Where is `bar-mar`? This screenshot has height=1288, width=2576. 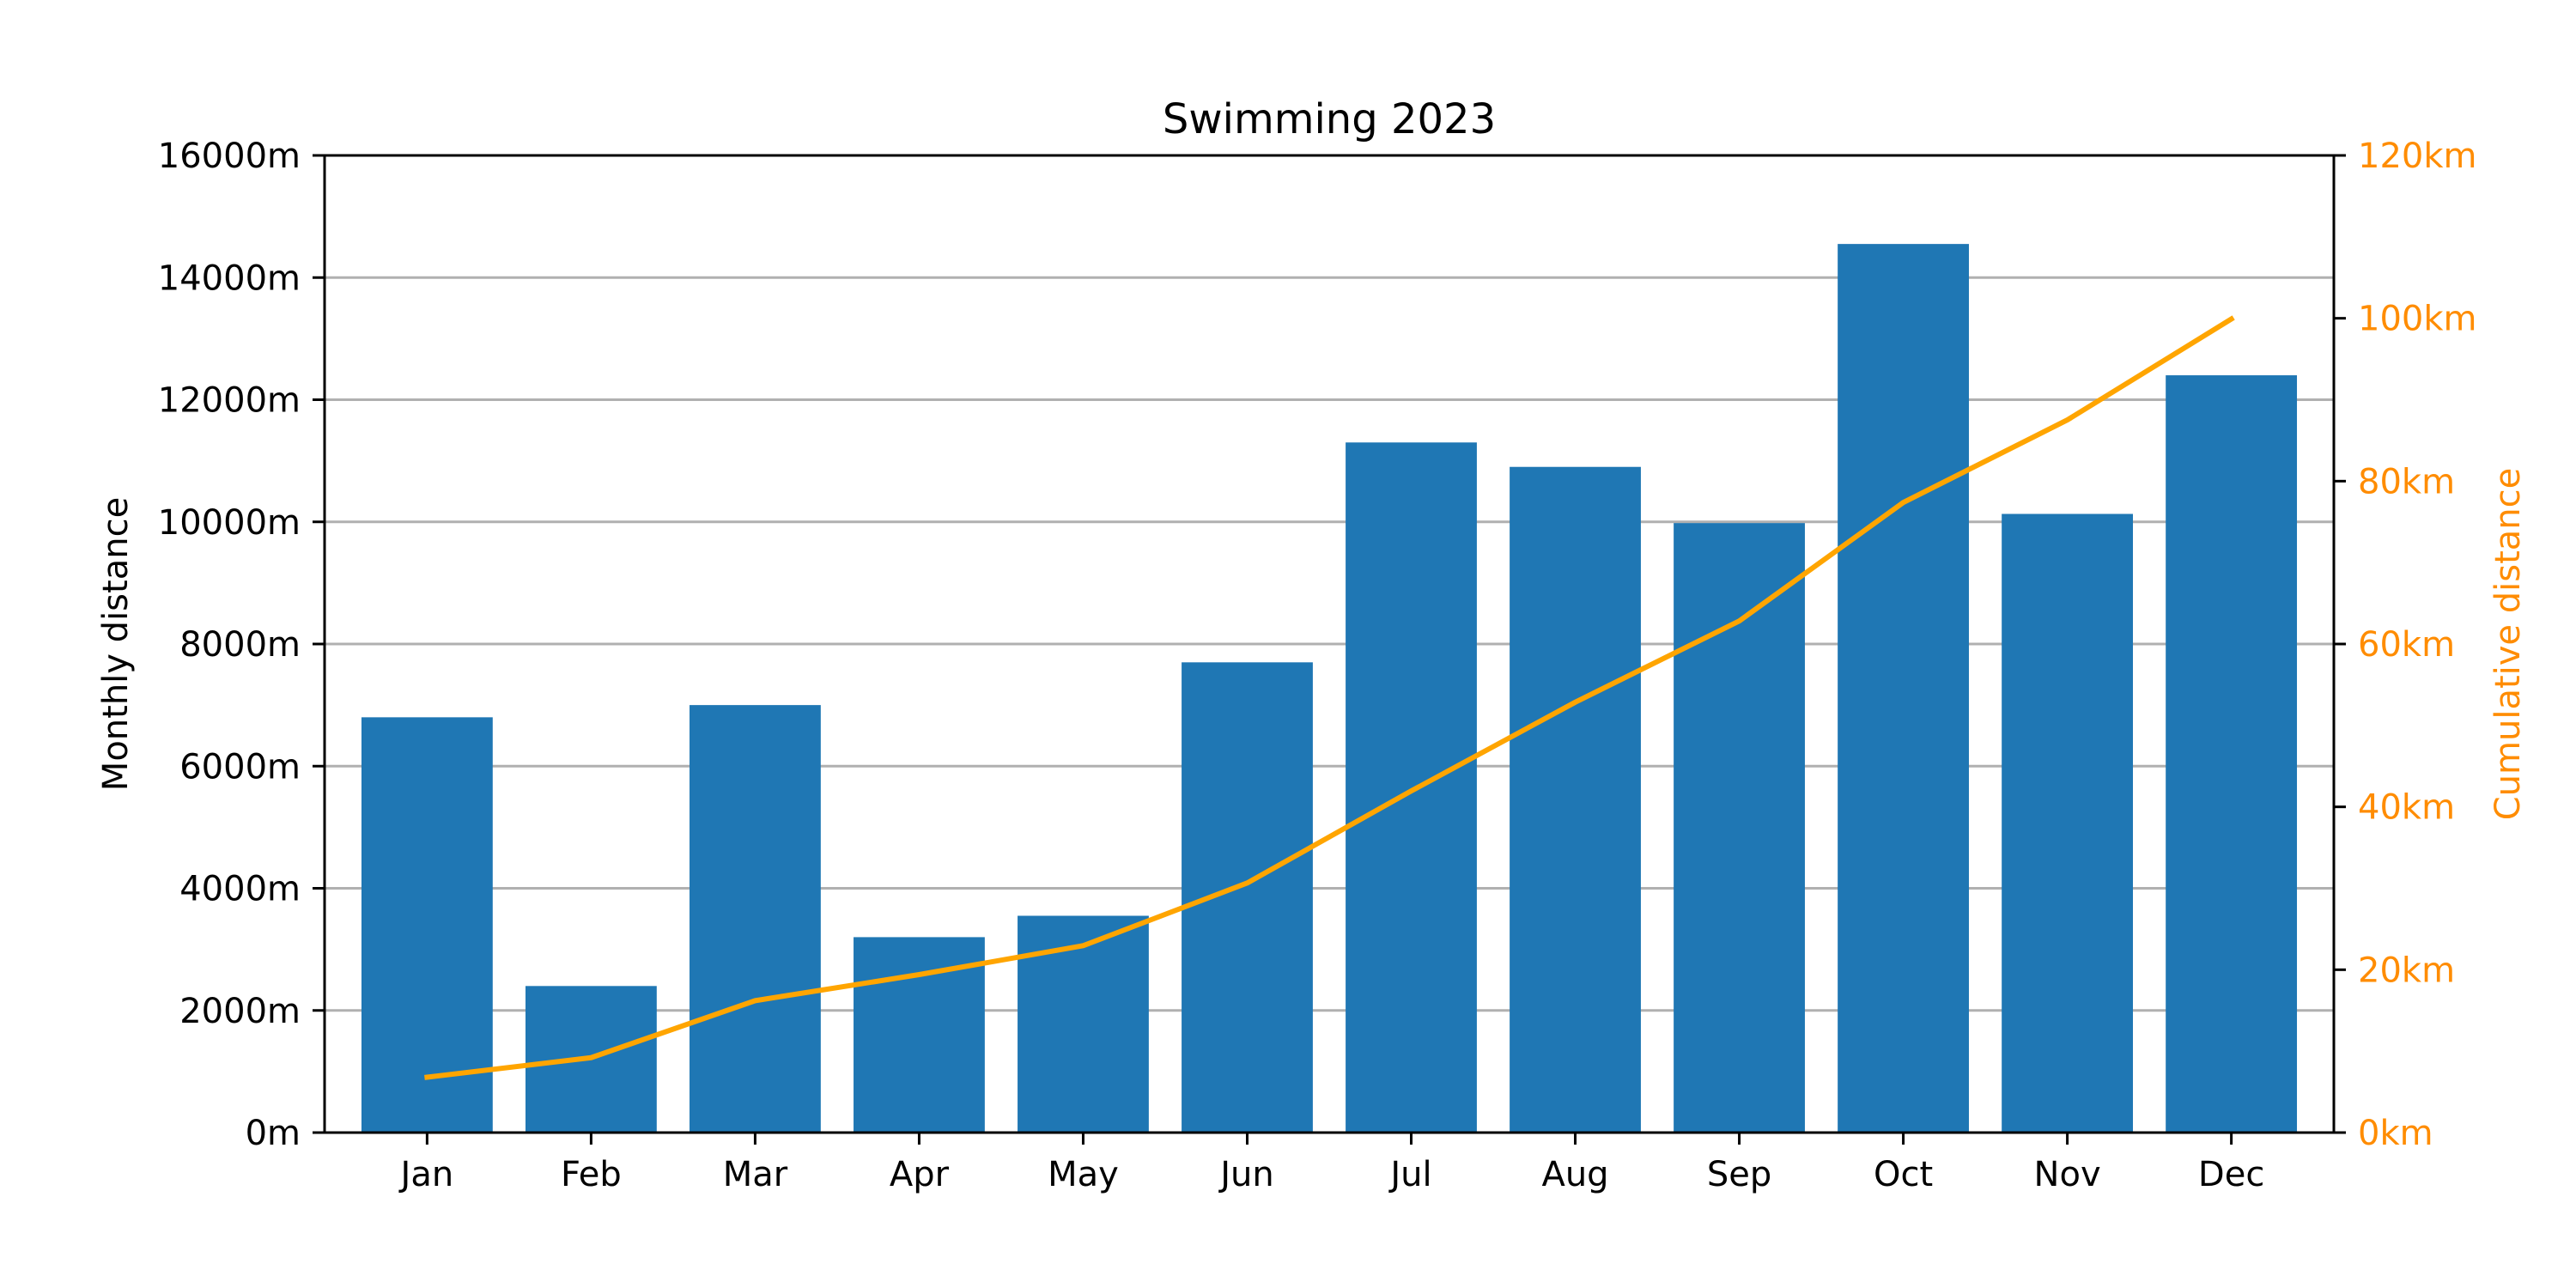
bar-mar is located at coordinates (755, 919).